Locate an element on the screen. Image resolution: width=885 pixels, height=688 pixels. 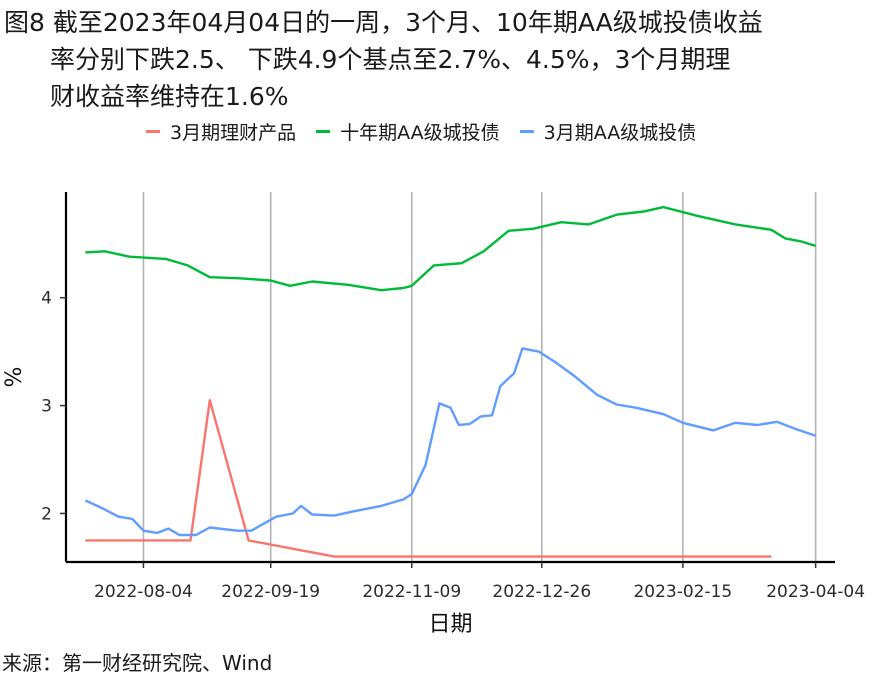
chart-title-line-1: 图8 截至2023年04月04日的一周，3个月、10年期AA级城投债收益 is located at coordinates (383, 22).